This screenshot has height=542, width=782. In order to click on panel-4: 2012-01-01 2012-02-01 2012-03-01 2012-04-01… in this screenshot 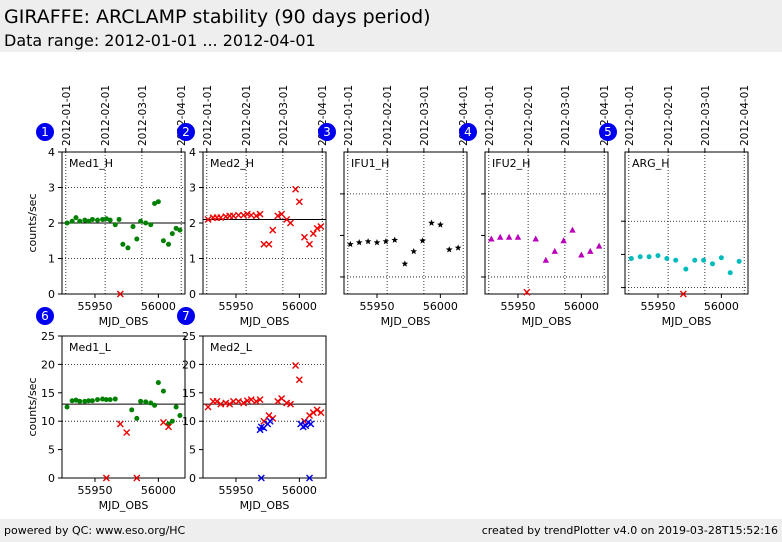, I will do `click(535, 206)`.